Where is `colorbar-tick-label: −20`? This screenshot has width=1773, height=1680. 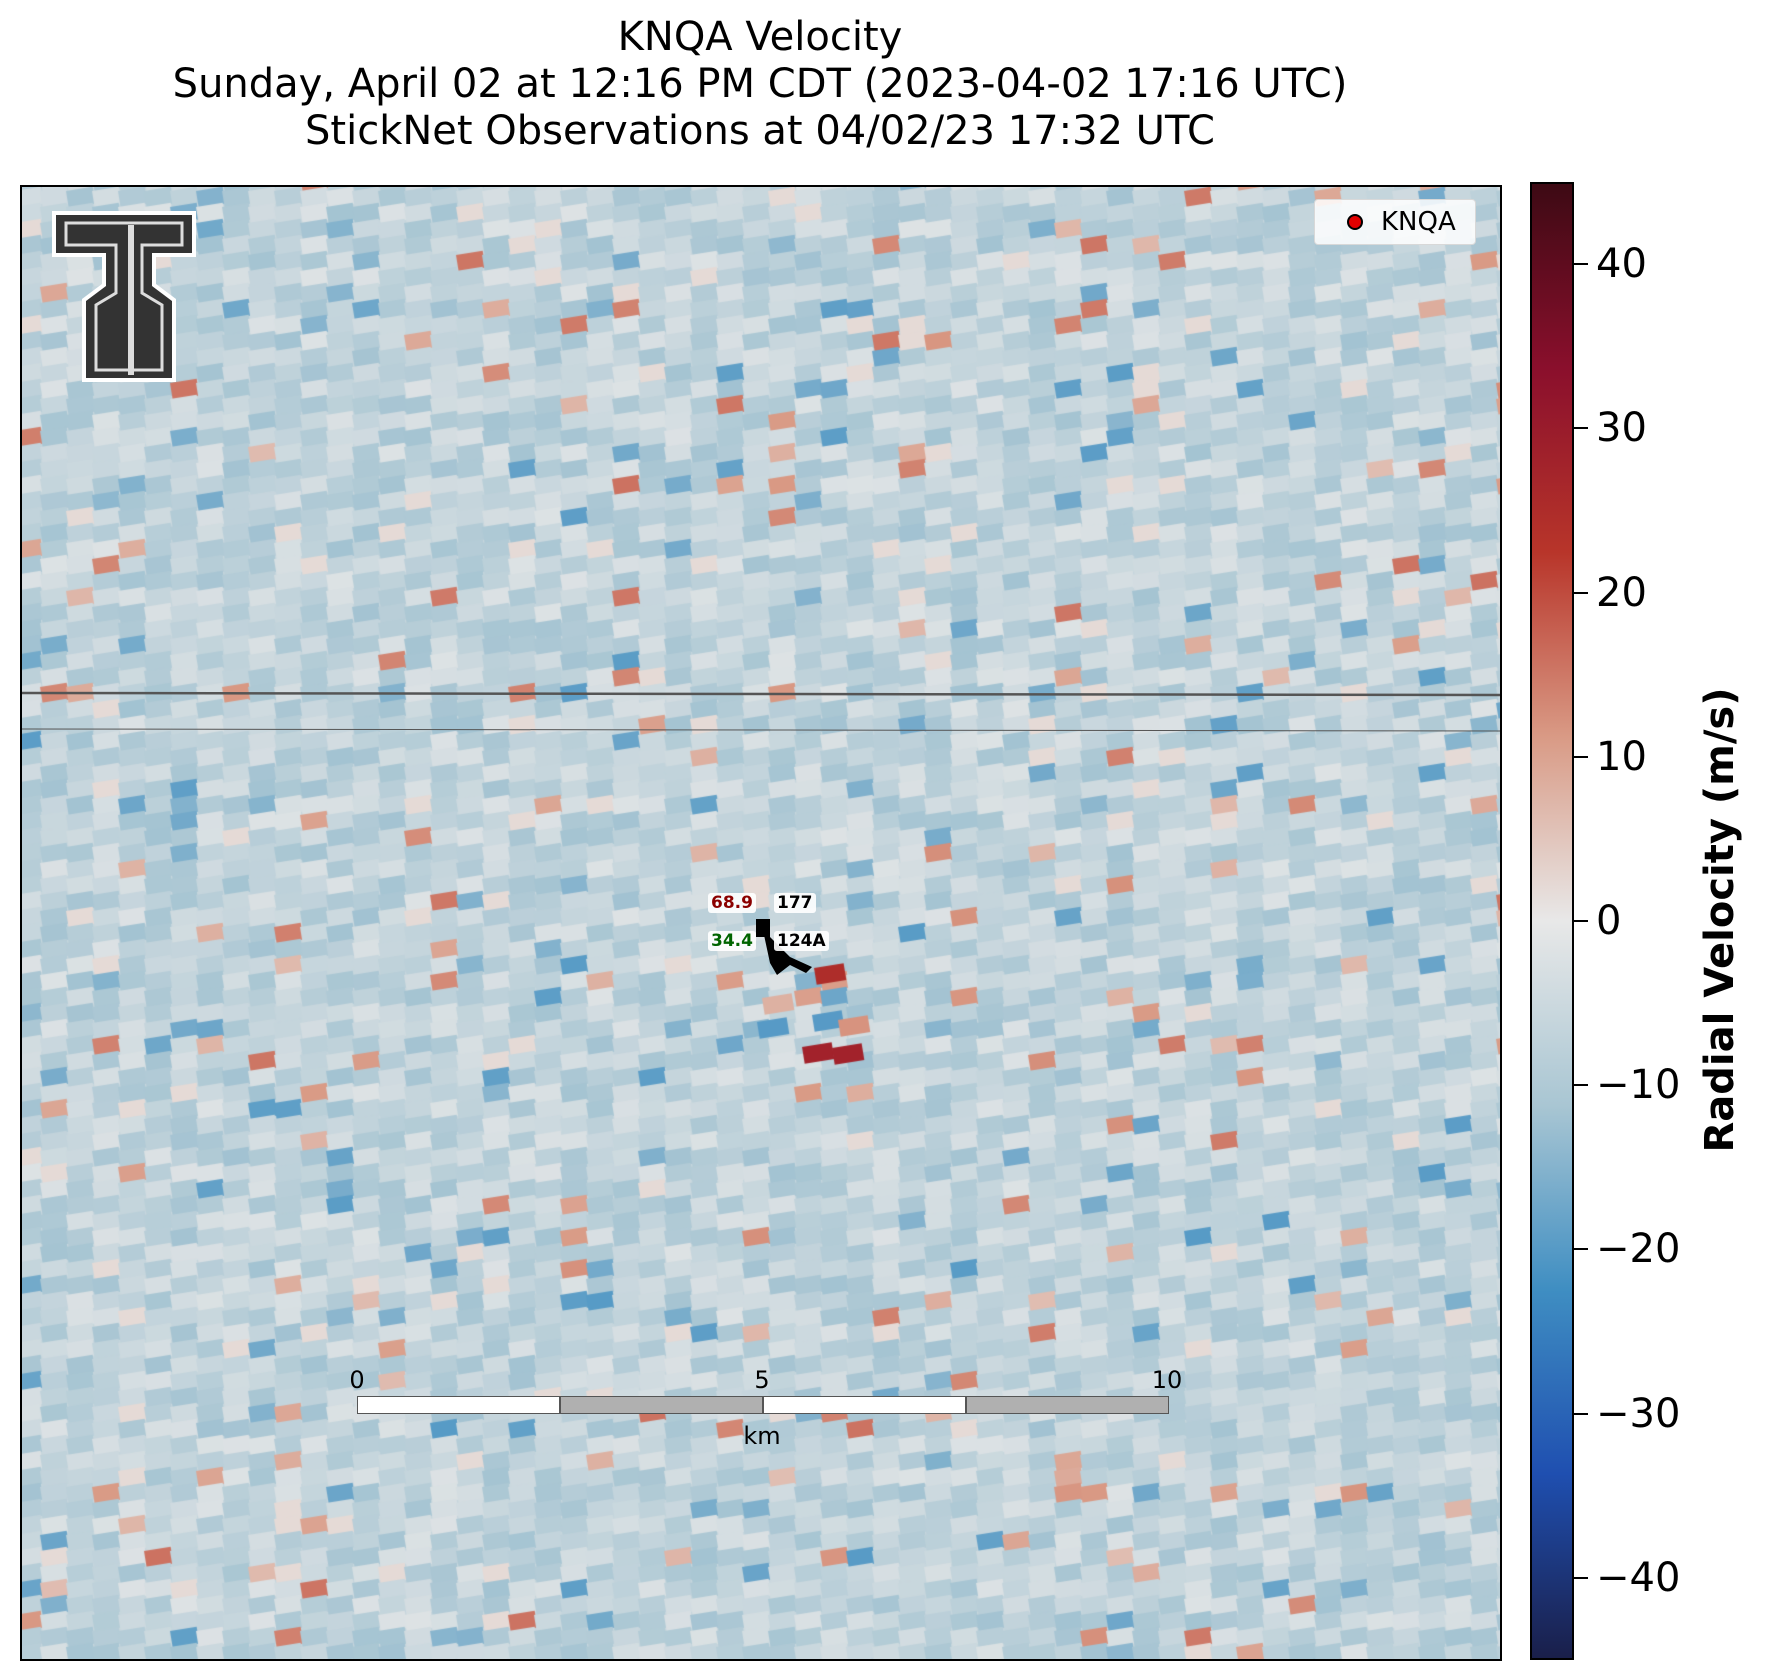 colorbar-tick-label: −20 is located at coordinates (1638, 1249).